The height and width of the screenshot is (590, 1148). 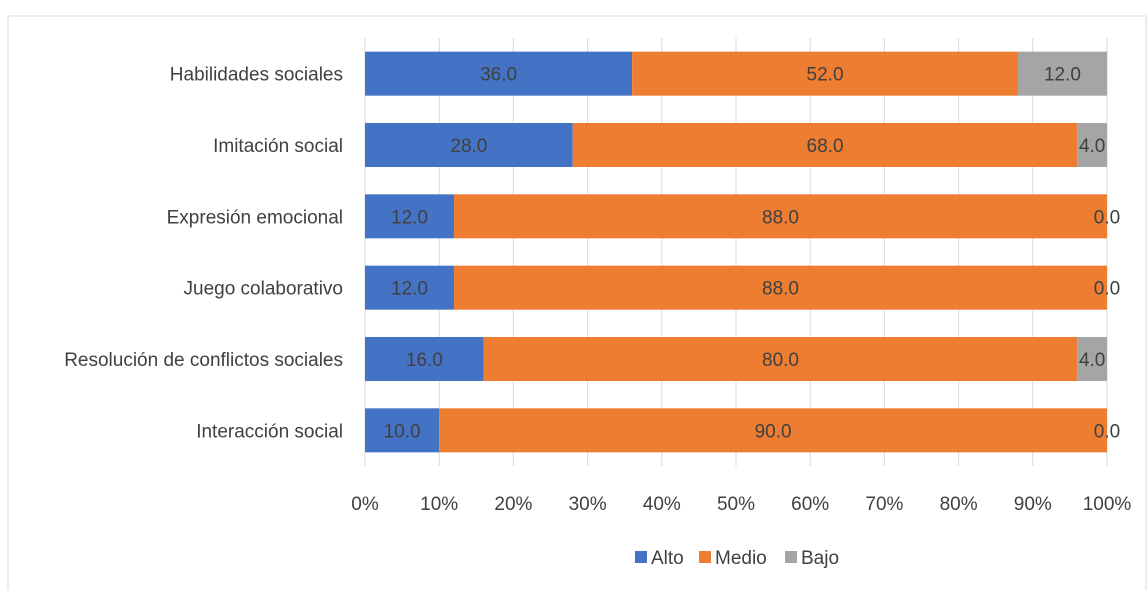 What do you see at coordinates (1033, 504) in the screenshot?
I see `tick-label: 90%` at bounding box center [1033, 504].